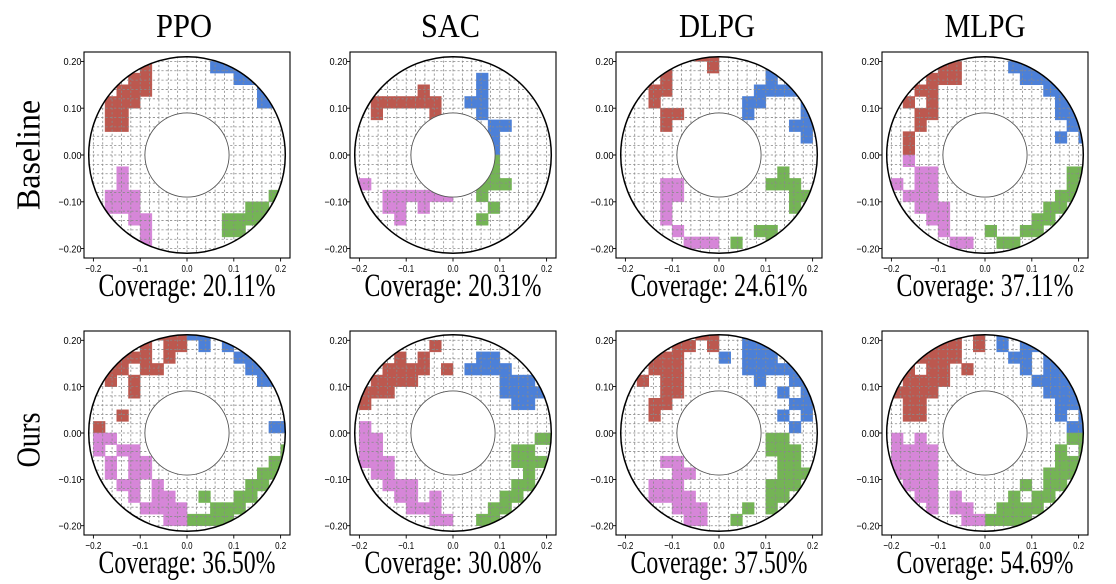 The width and height of the screenshot is (1116, 584). Describe the element at coordinates (717, 26) in the screenshot. I see `svg-text: DLPG` at that location.